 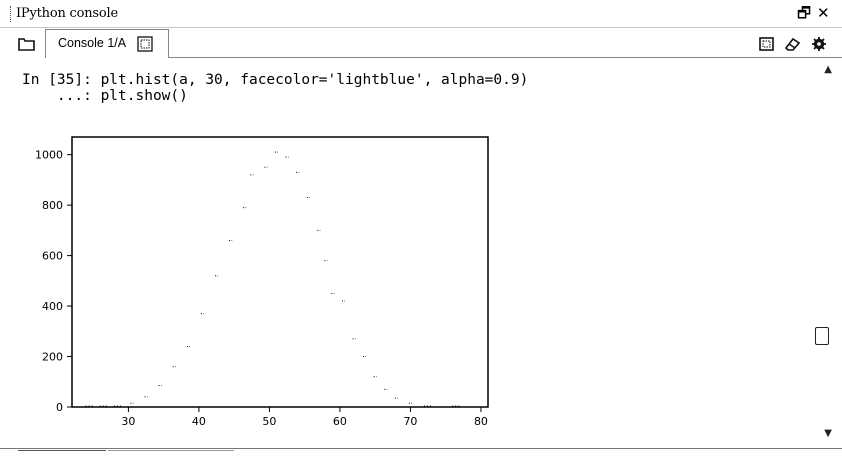 I want to click on tab-console-1a: Console 1/A, so click(x=107, y=43).